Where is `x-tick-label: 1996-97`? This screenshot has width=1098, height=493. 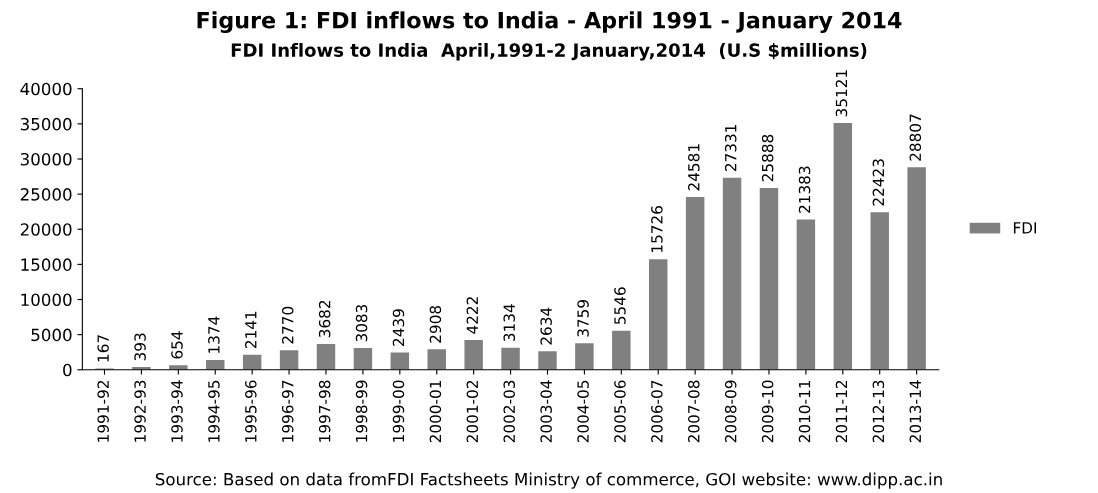 x-tick-label: 1996-97 is located at coordinates (287, 411).